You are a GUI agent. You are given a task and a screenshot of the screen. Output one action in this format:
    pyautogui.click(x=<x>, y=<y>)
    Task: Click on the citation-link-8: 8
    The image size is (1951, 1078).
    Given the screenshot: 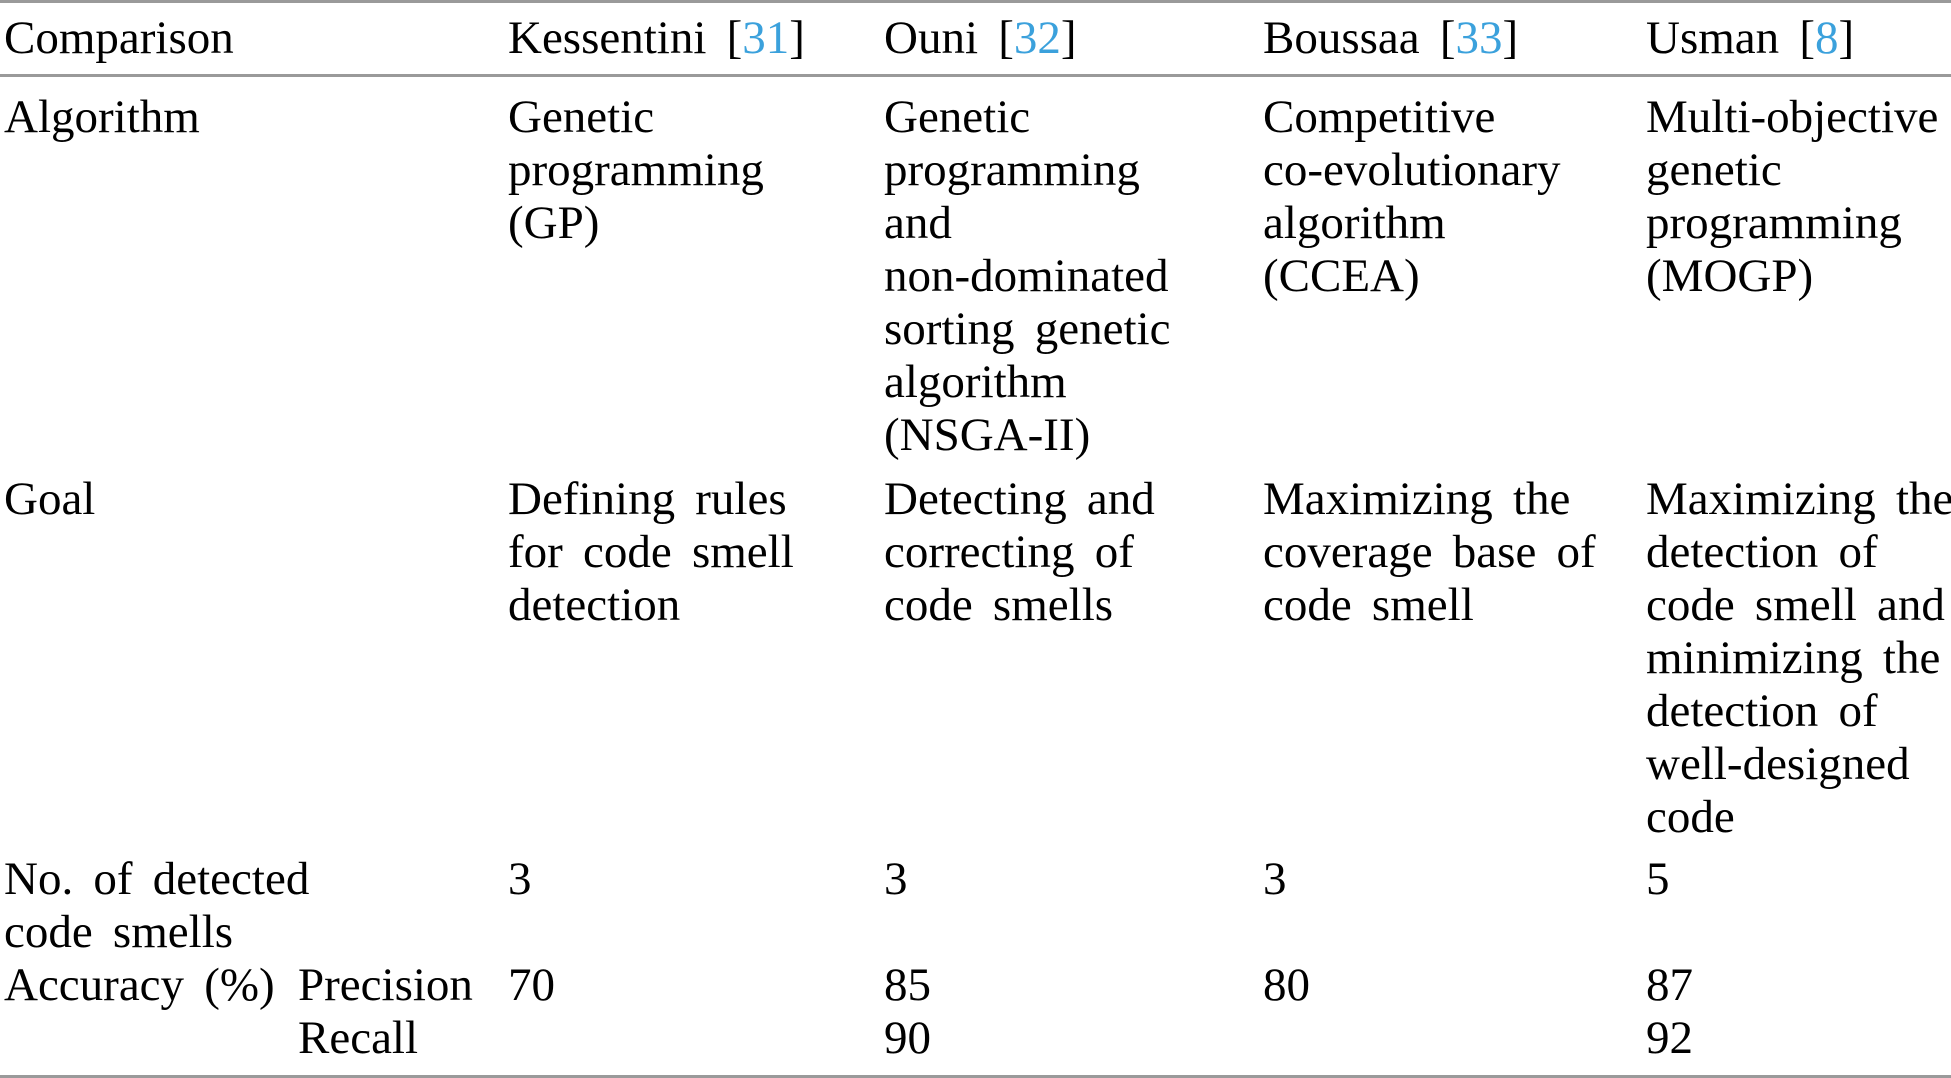 What is the action you would take?
    pyautogui.click(x=1827, y=38)
    